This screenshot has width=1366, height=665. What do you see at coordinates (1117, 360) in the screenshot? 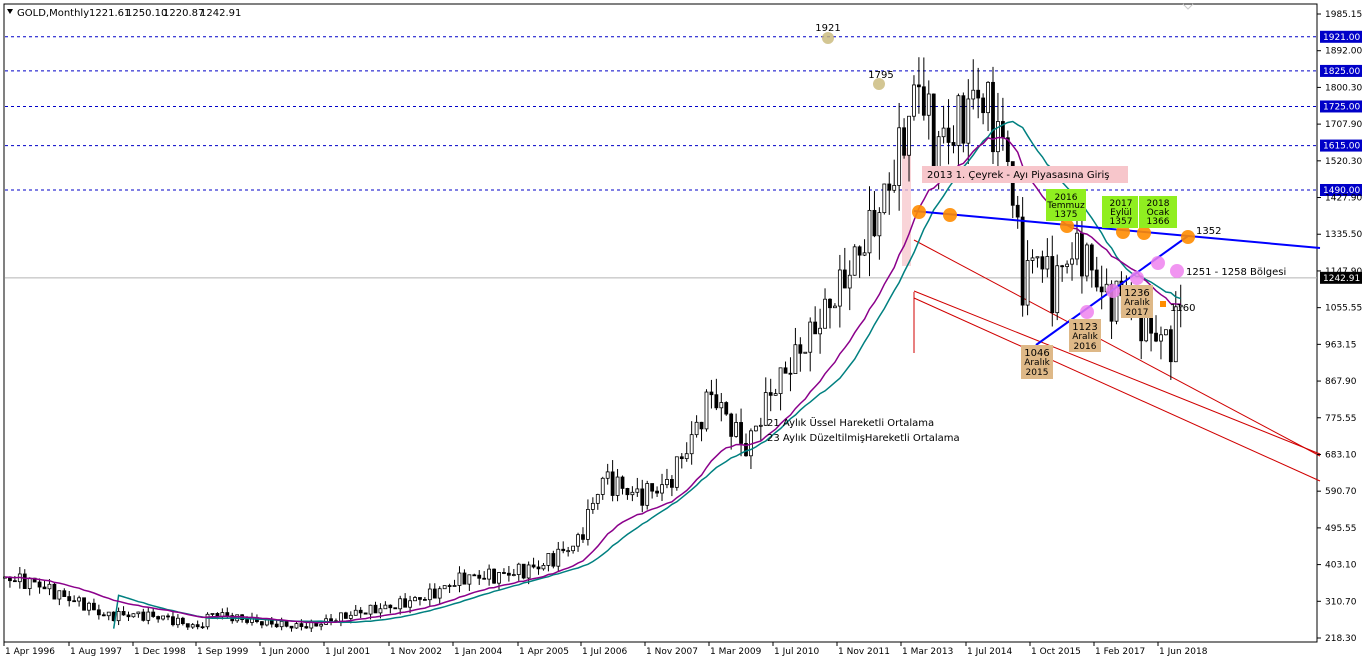
I see `trend-channel` at bounding box center [1117, 360].